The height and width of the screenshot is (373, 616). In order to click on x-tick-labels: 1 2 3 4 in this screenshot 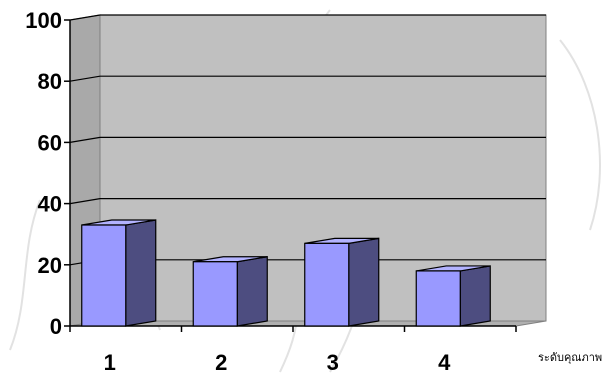, I will do `click(278, 361)`.